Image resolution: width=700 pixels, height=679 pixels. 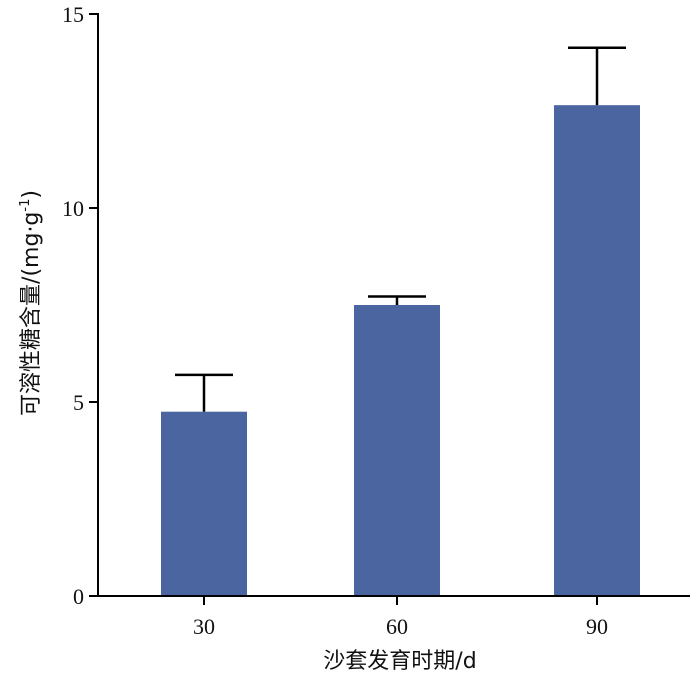 What do you see at coordinates (73, 208) in the screenshot?
I see `y-tick-label-10: 10` at bounding box center [73, 208].